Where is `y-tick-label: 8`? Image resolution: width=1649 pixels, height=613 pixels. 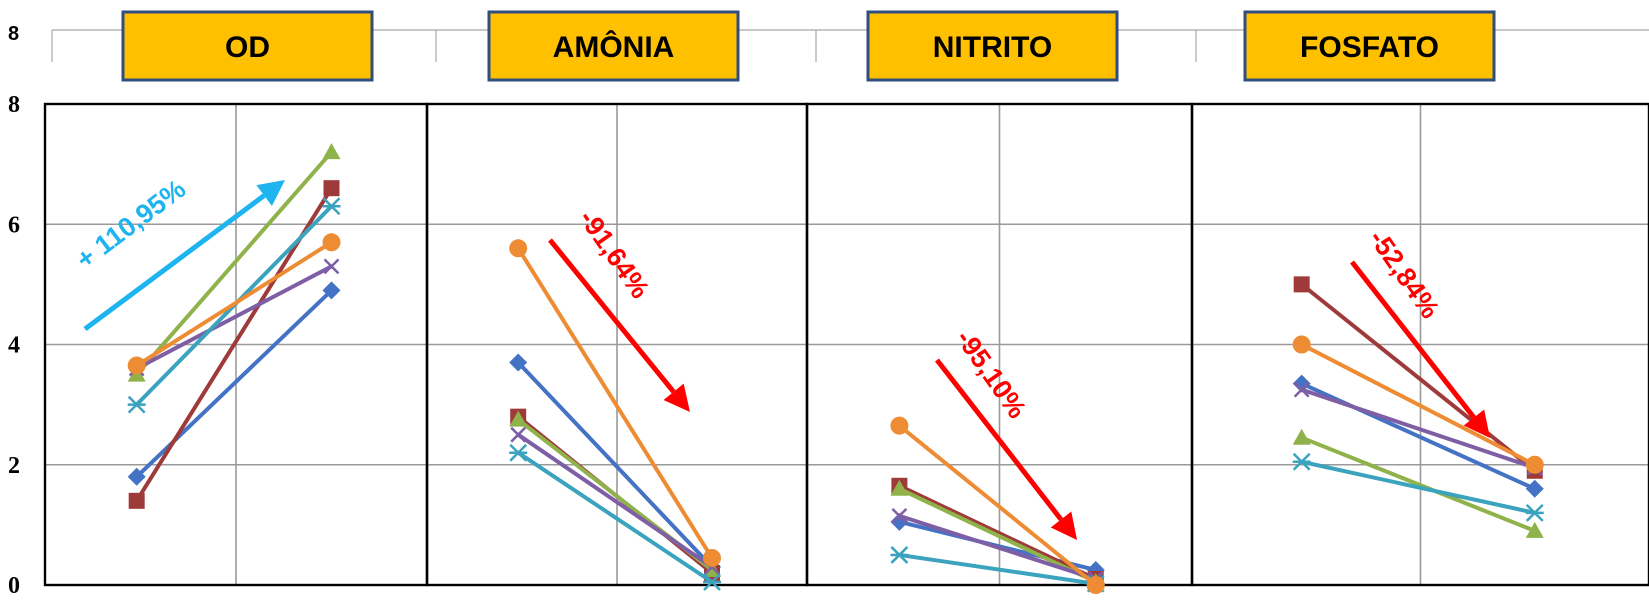
y-tick-label: 8 is located at coordinates (14, 105).